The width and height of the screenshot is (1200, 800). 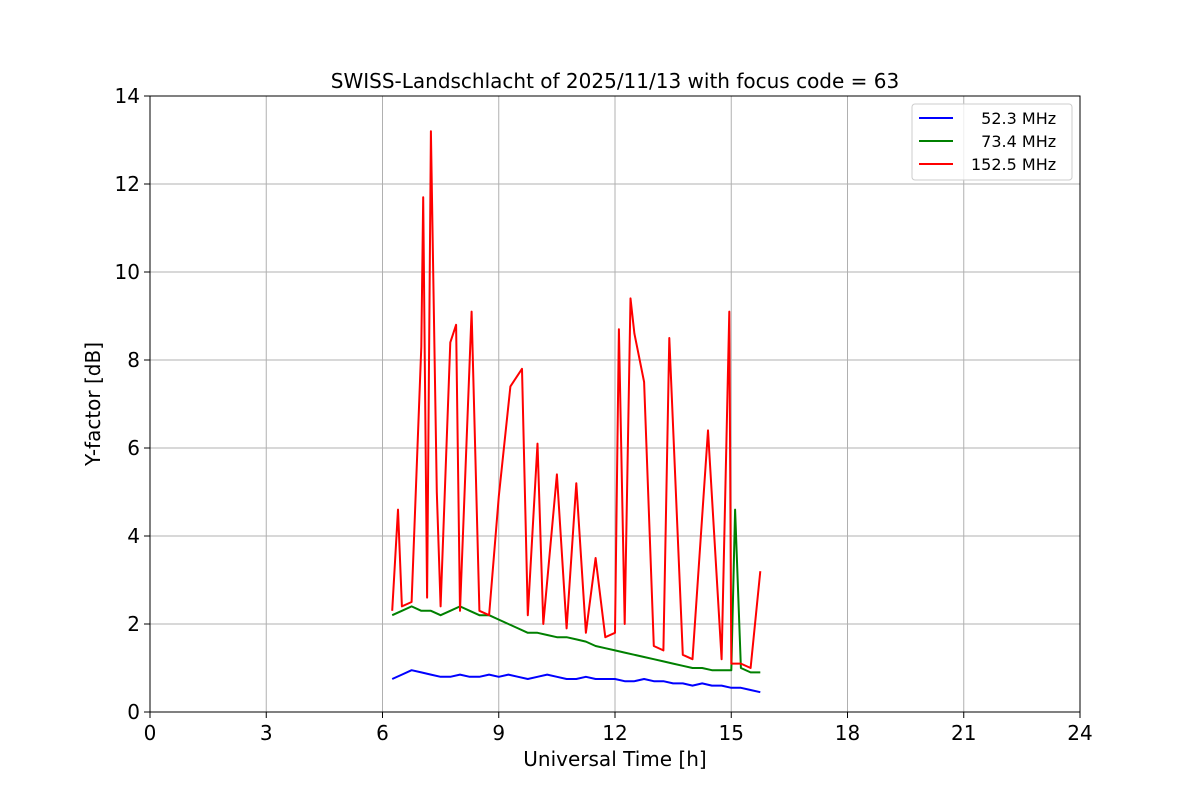 I want to click on legend-box, so click(x=992, y=142).